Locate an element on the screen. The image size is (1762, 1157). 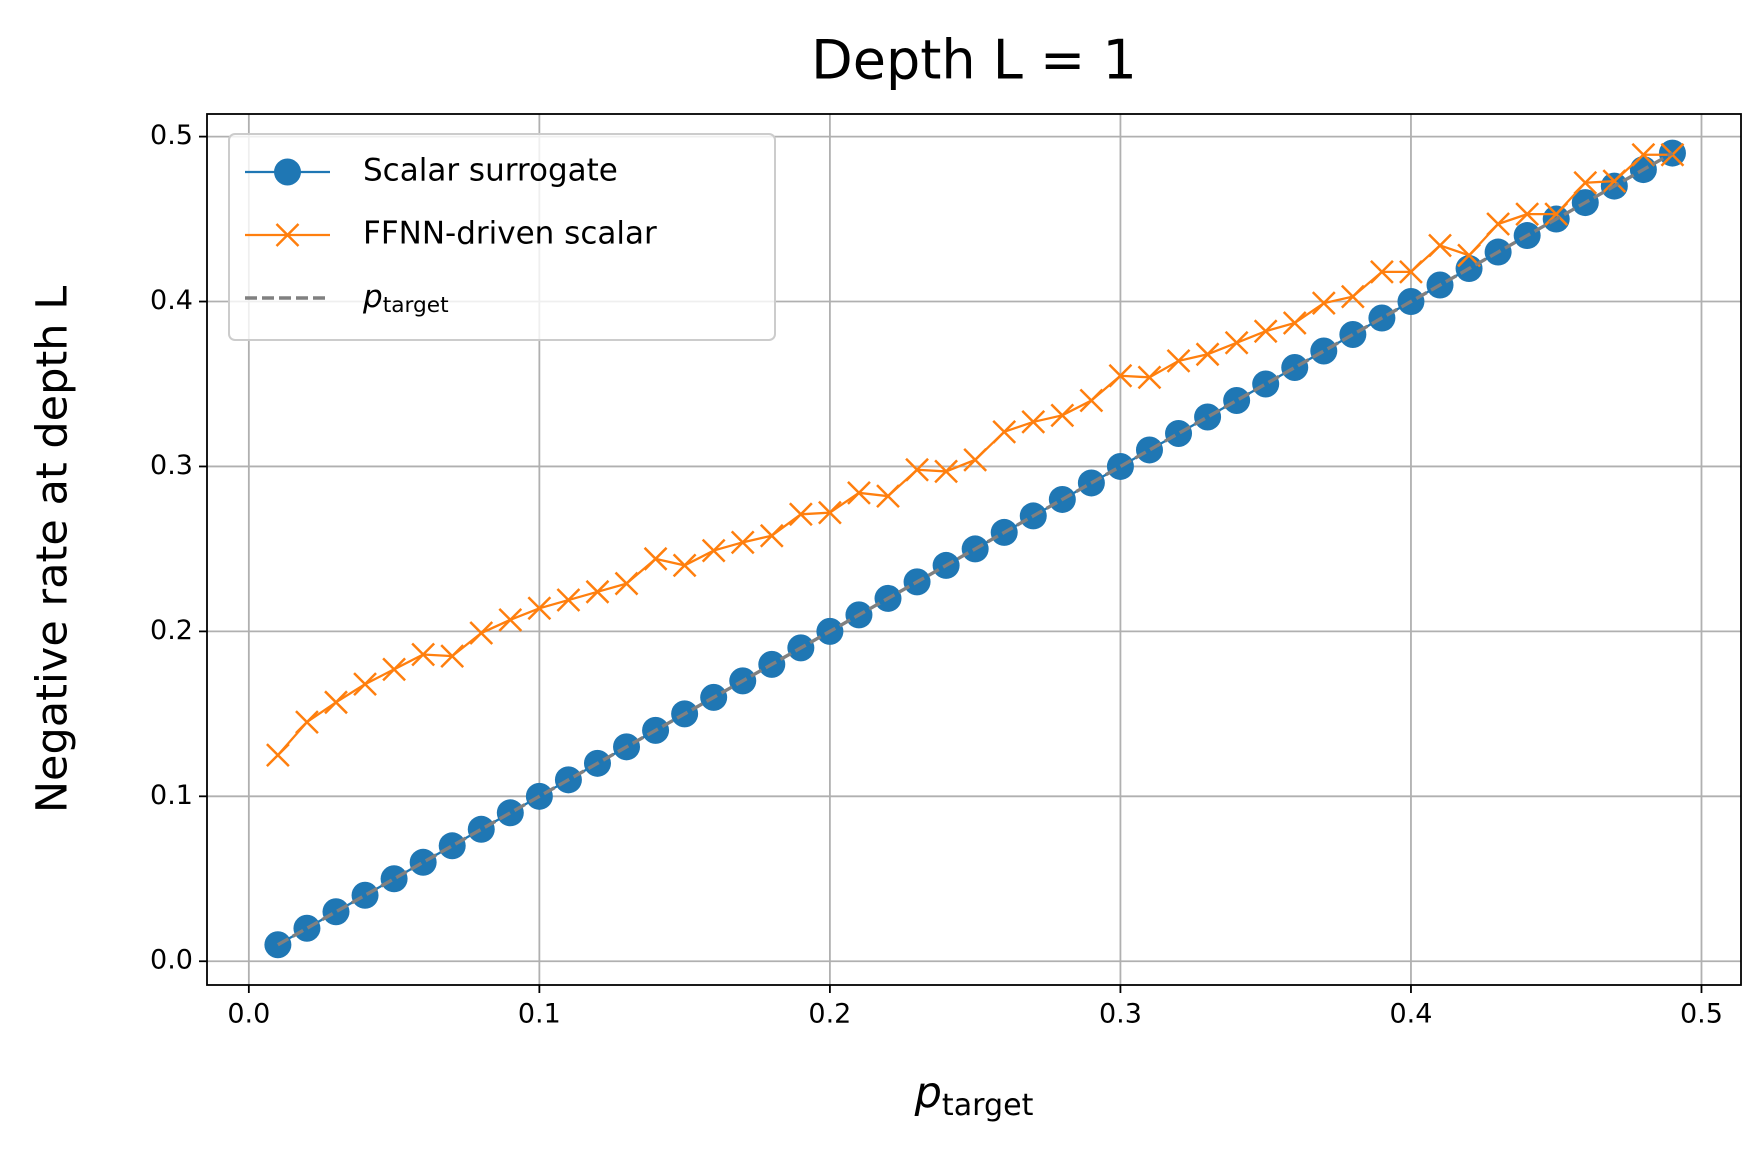
x-tick-label: 0.4 is located at coordinates (1410, 1014).